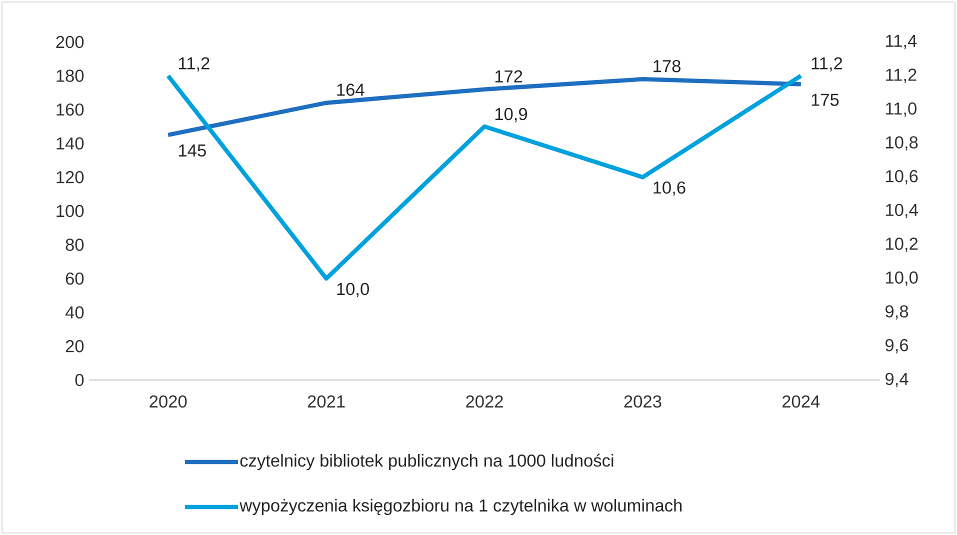  Describe the element at coordinates (192, 150) in the screenshot. I see `data-label: 145` at that location.